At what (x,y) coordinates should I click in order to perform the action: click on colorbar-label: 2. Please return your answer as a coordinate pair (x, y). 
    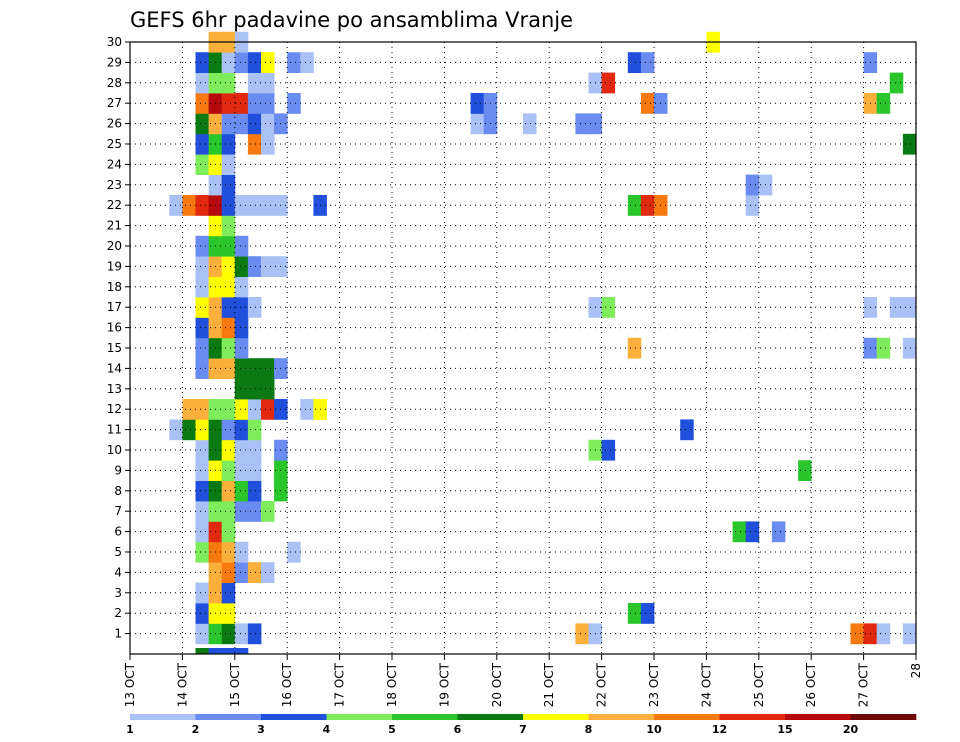
    Looking at the image, I should click on (196, 729).